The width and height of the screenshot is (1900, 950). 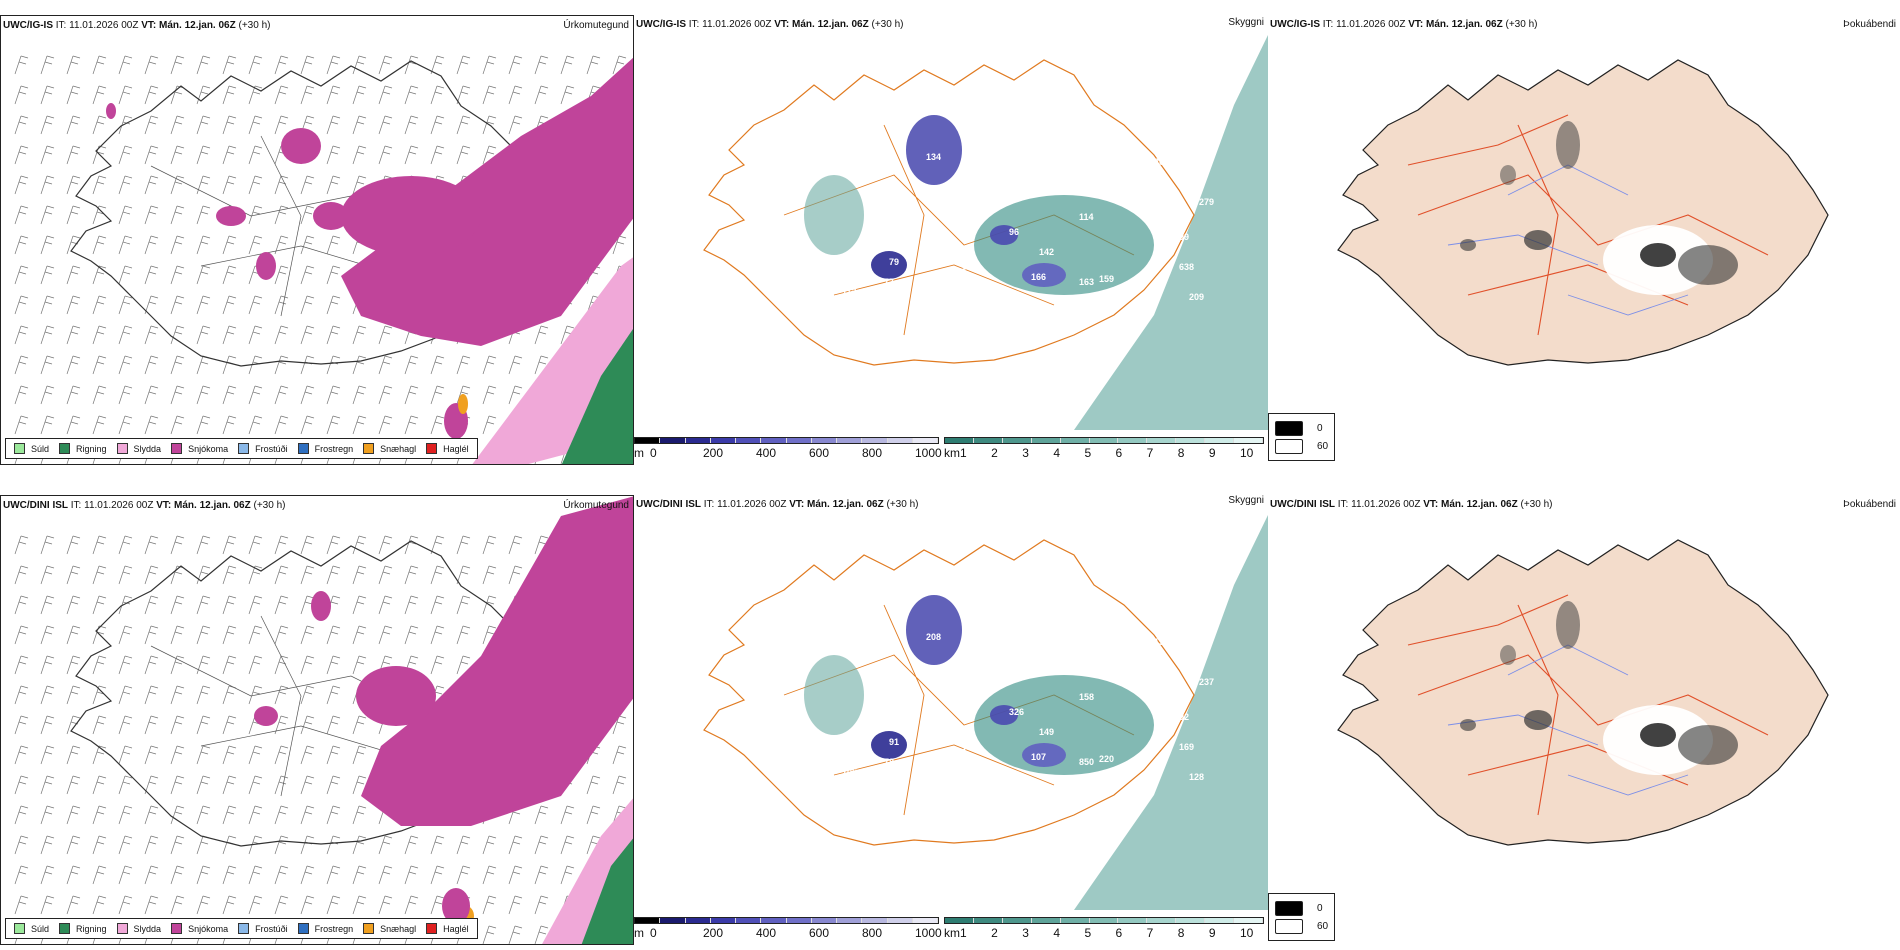 I want to click on height-label: 169, so click(x=1186, y=747).